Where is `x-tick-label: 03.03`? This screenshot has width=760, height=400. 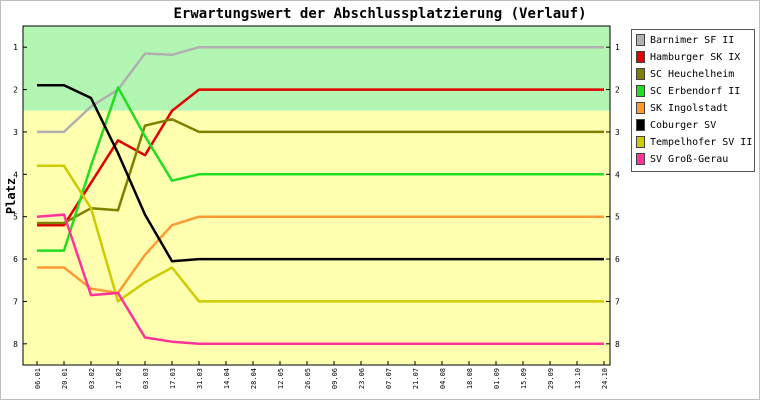 x-tick-label: 03.03 is located at coordinates (146, 378).